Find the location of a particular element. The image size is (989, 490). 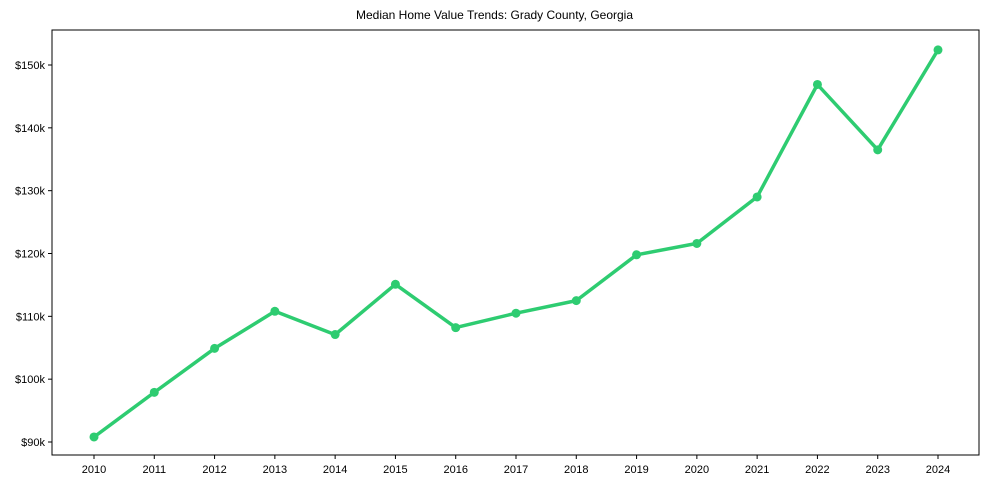

x-tick-label: 2010 is located at coordinates (94, 470).